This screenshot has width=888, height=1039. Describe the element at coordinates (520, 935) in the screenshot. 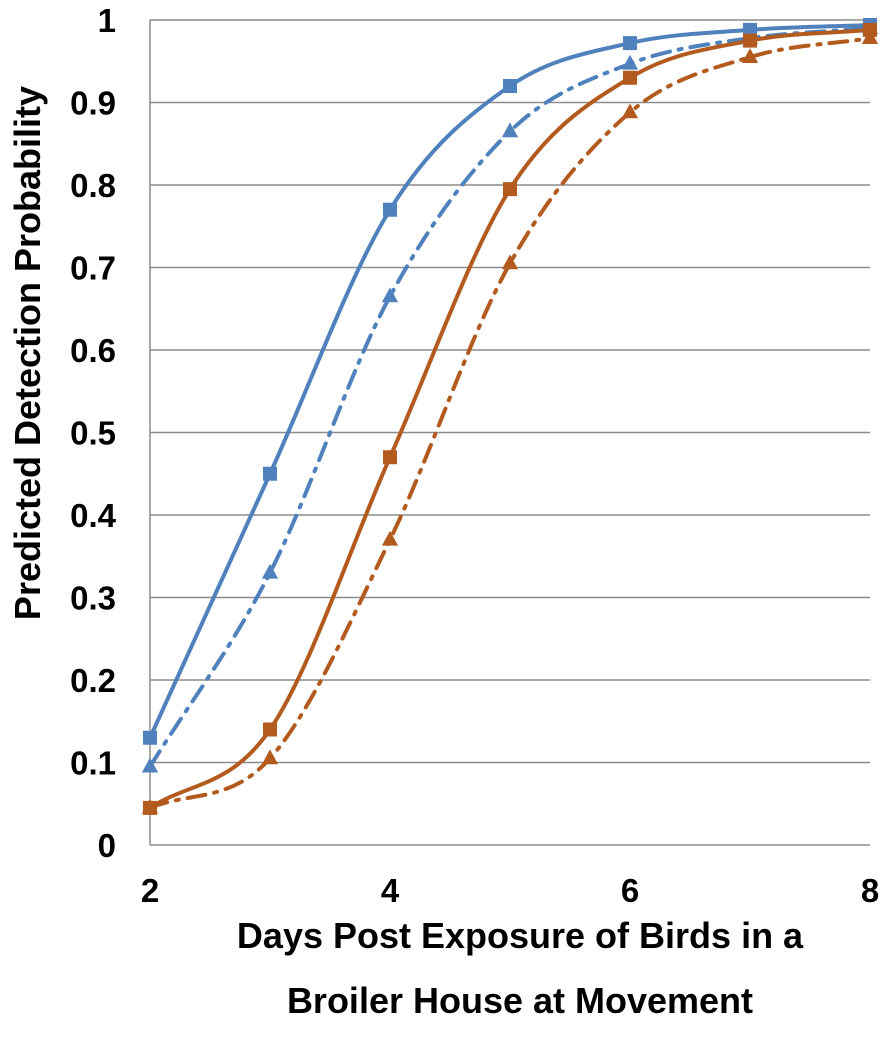

I see `x-axis-title-line-1: Days Post Exposure of Birds in a` at that location.